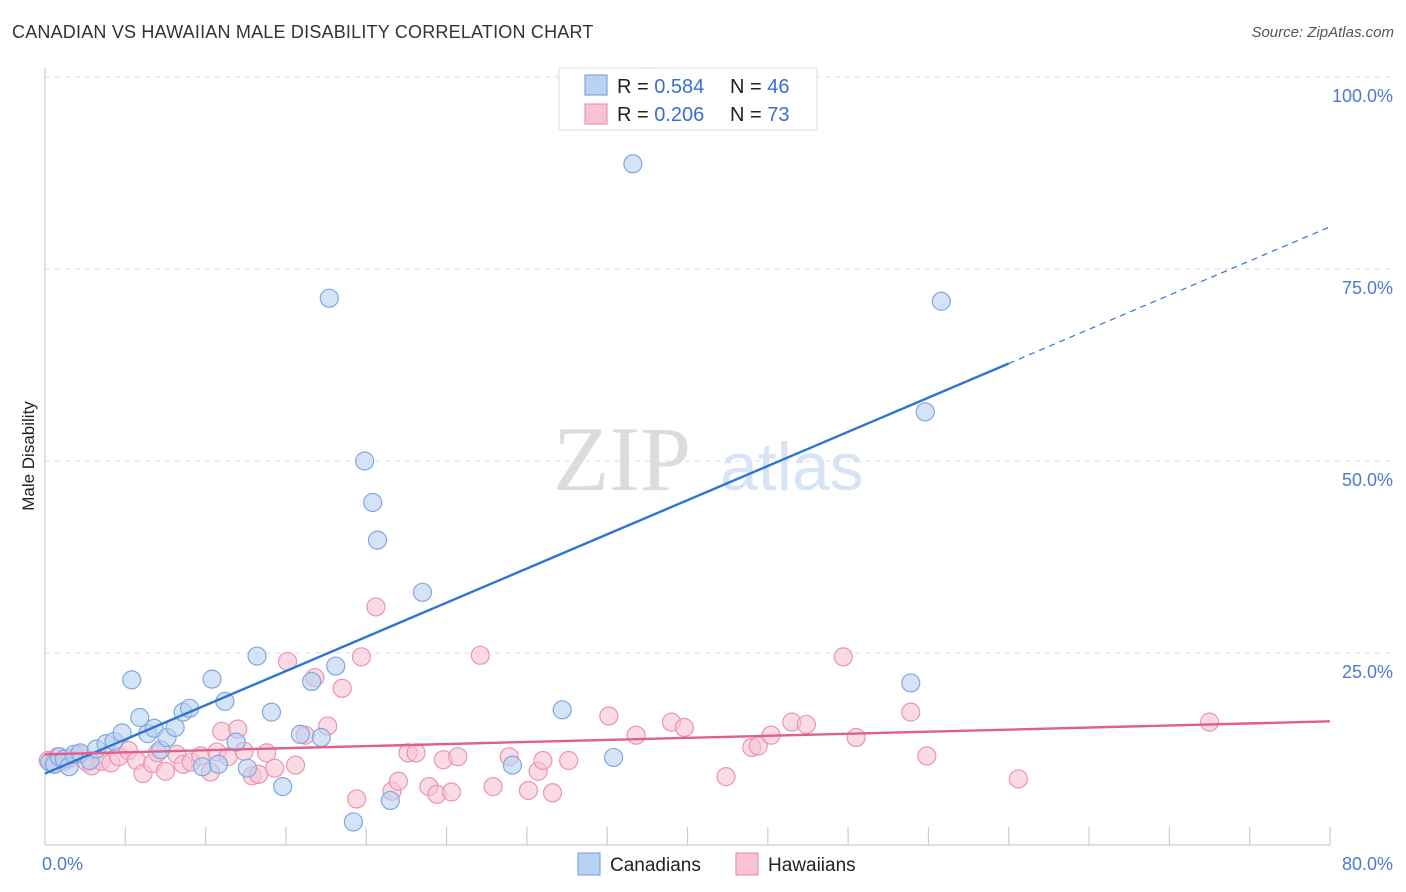  I want to click on watermark-atlas: atlas, so click(792, 467).